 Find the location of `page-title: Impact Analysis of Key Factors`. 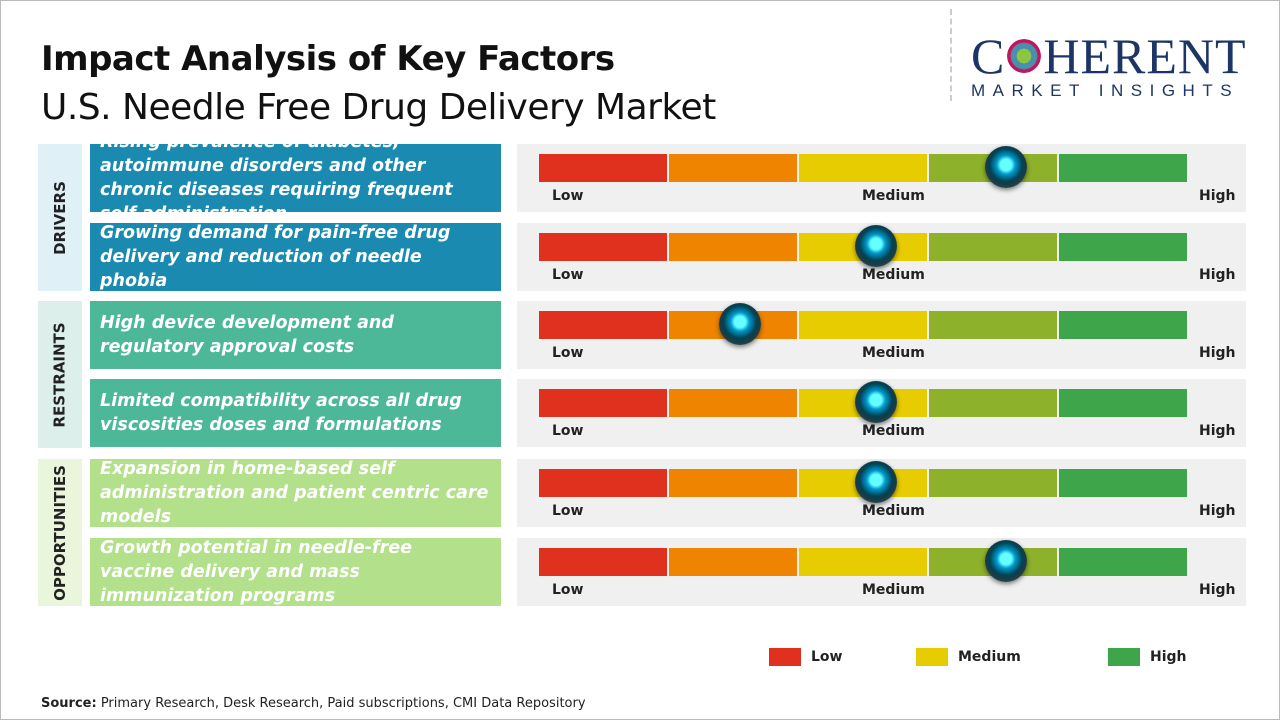

page-title: Impact Analysis of Key Factors is located at coordinates (328, 59).